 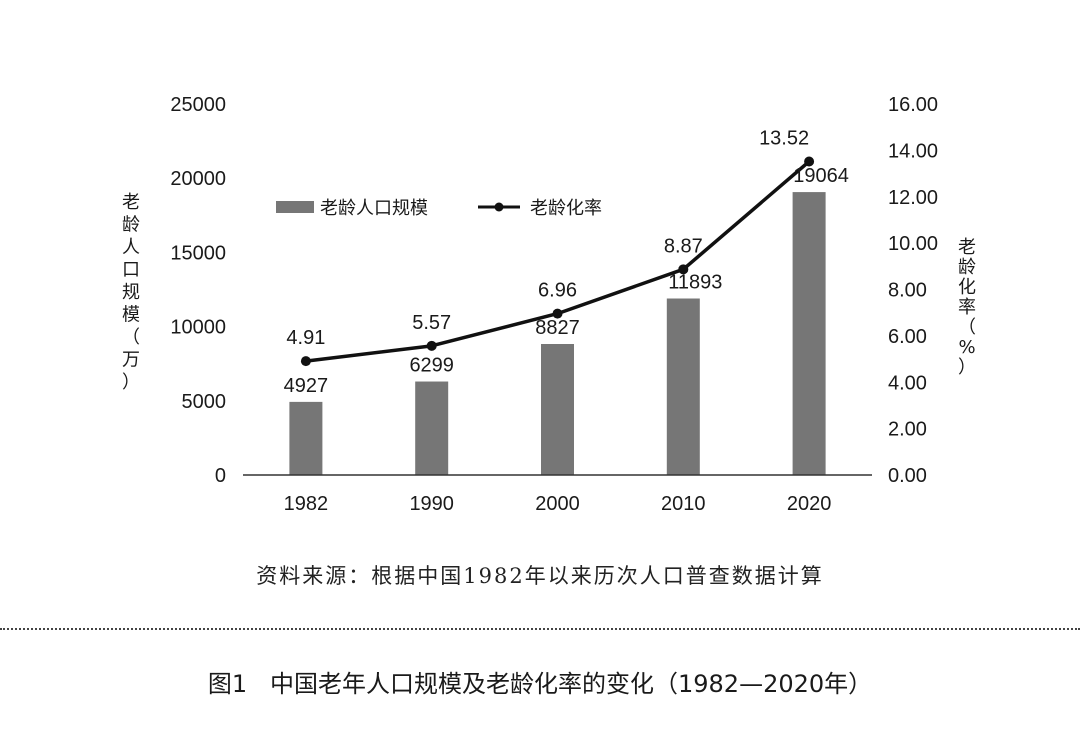 I want to click on line-data-labels: 4.91 5.57 6.96 8.87 13.52, so click(x=547, y=239).